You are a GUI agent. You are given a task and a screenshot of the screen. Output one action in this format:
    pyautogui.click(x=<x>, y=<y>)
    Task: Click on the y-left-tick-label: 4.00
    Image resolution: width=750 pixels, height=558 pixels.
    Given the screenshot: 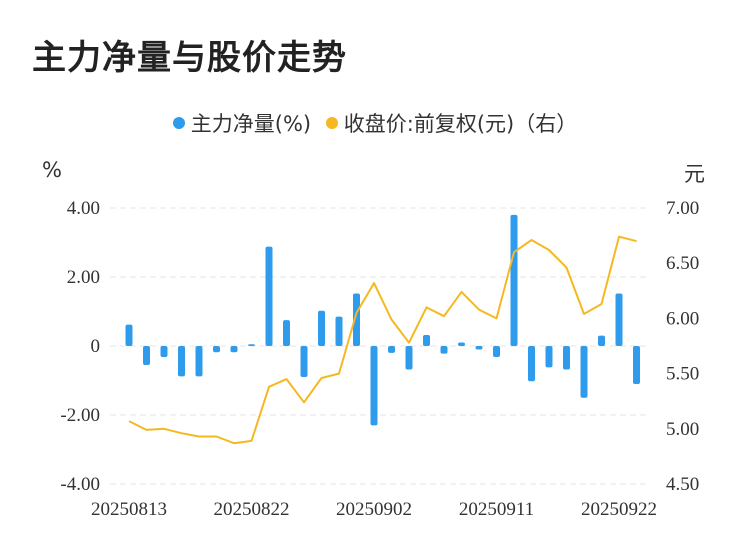 What is the action you would take?
    pyautogui.click(x=83, y=208)
    